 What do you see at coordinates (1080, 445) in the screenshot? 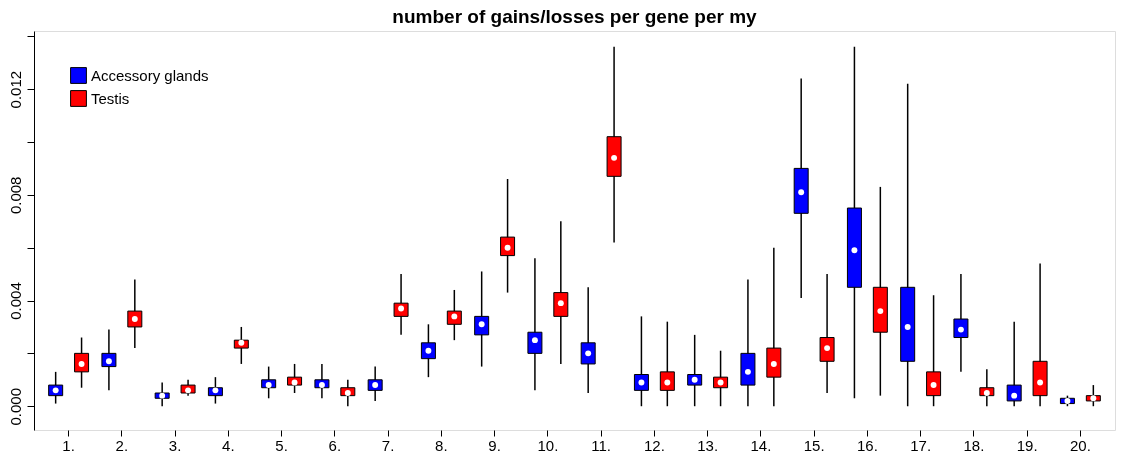
I see `x-tick-label: 20.` at bounding box center [1080, 445].